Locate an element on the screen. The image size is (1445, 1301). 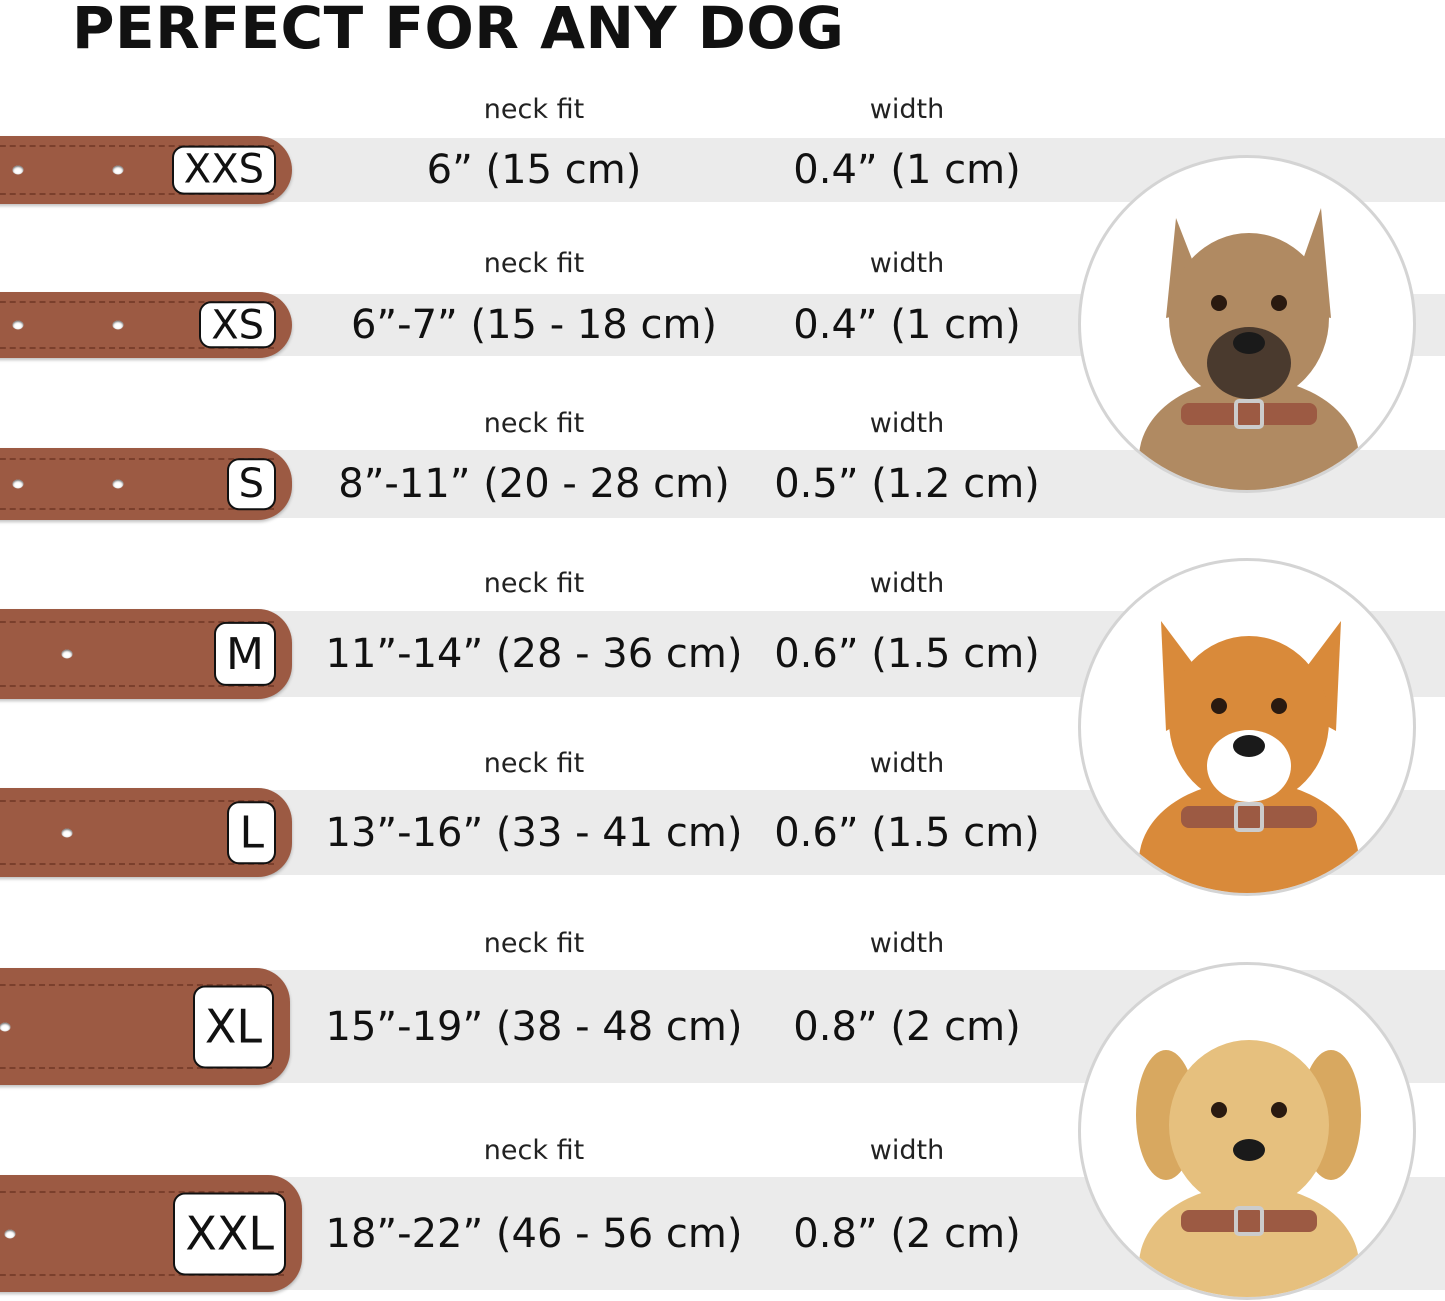
size-badge: XS is located at coordinates (237, 325).